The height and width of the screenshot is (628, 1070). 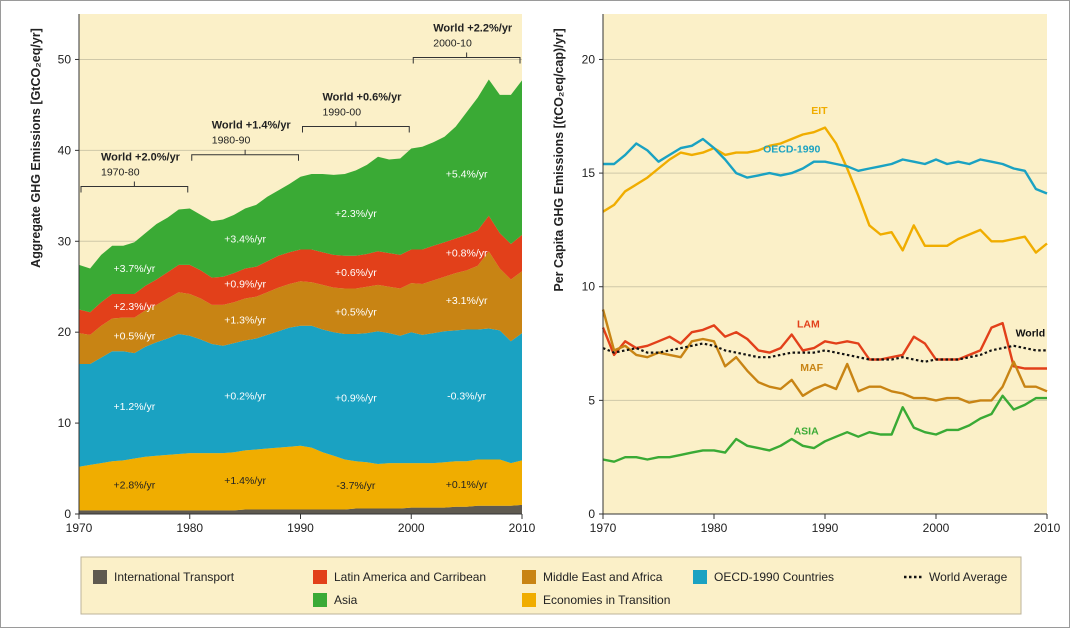 What do you see at coordinates (819, 111) in the screenshot?
I see `series-label-eit: EIT` at bounding box center [819, 111].